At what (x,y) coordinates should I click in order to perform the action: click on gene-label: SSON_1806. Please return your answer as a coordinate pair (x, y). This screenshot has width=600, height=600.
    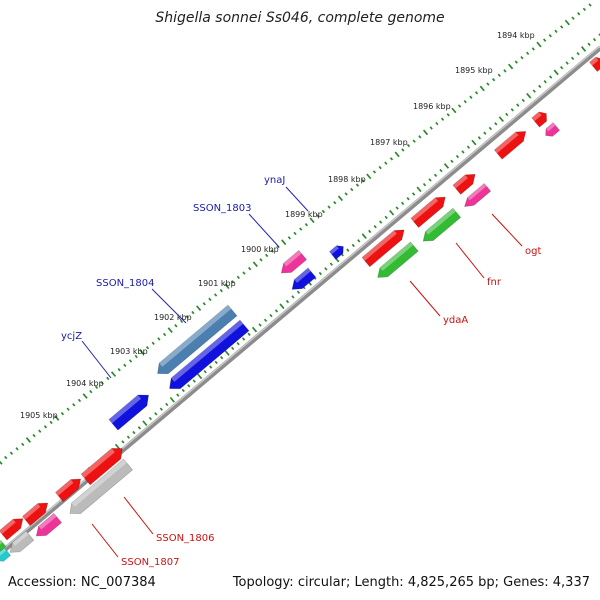
    Looking at the image, I should click on (185, 538).